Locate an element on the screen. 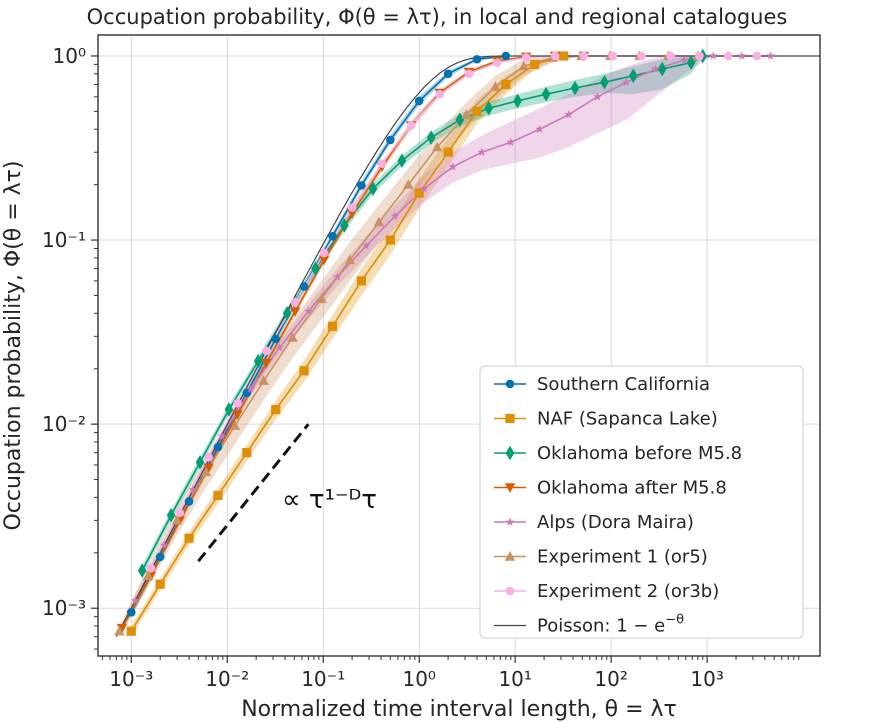 The height and width of the screenshot is (723, 875). x-tick-label: 10² is located at coordinates (610, 679).